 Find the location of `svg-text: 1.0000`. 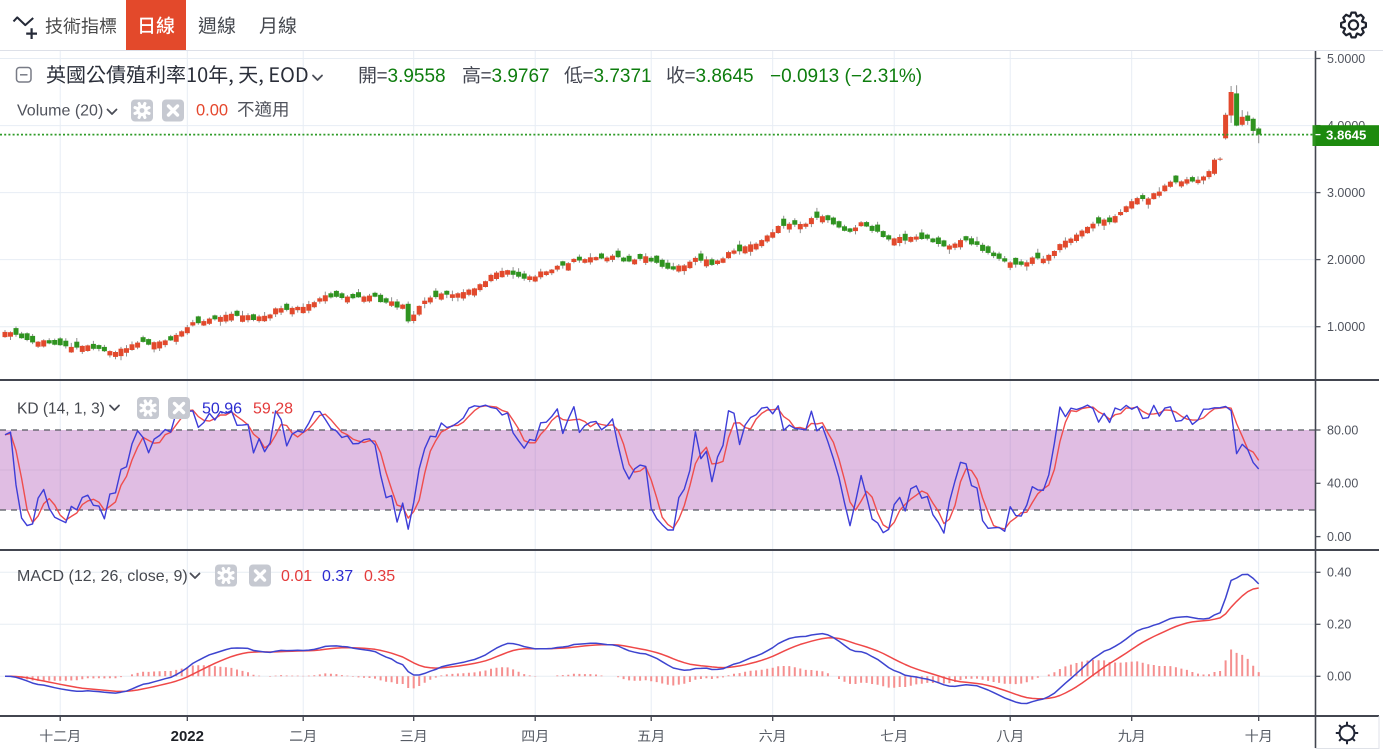

svg-text: 1.0000 is located at coordinates (1346, 327).